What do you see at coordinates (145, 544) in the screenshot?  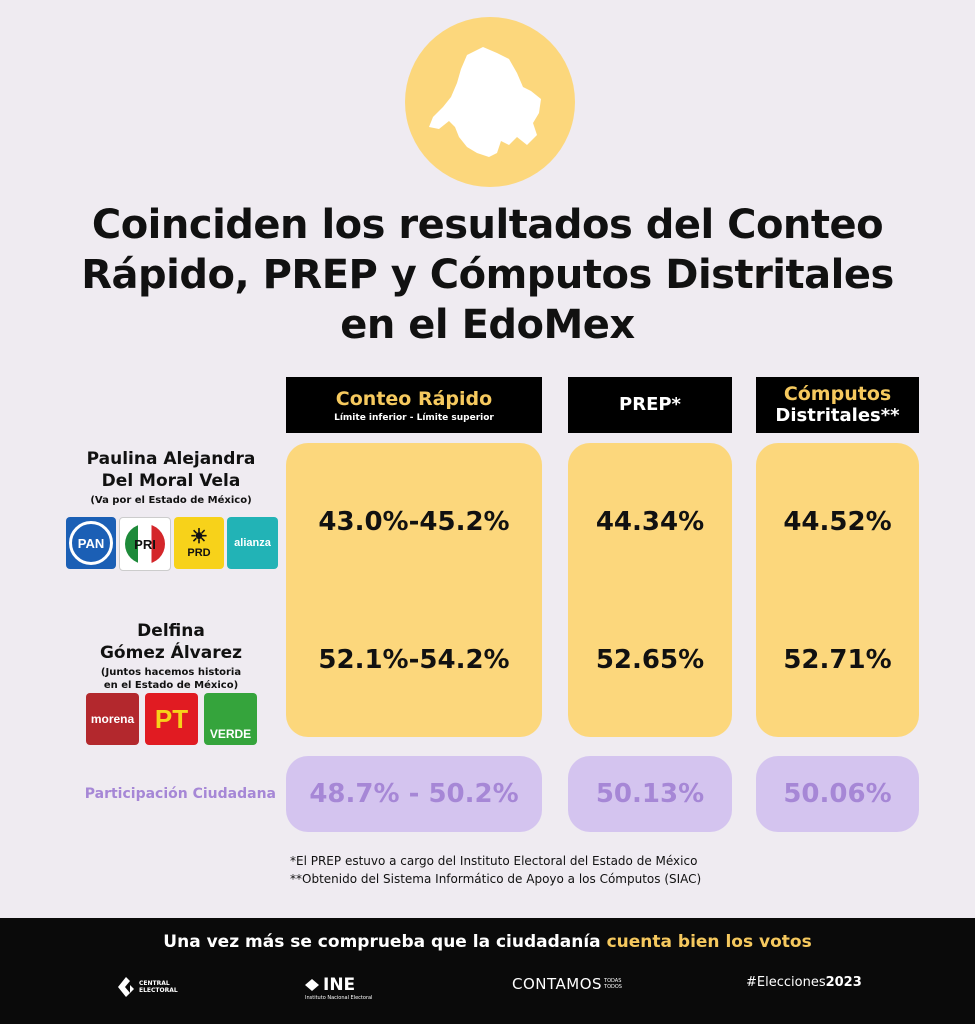 I see `pri-logo-icon: PRI` at bounding box center [145, 544].